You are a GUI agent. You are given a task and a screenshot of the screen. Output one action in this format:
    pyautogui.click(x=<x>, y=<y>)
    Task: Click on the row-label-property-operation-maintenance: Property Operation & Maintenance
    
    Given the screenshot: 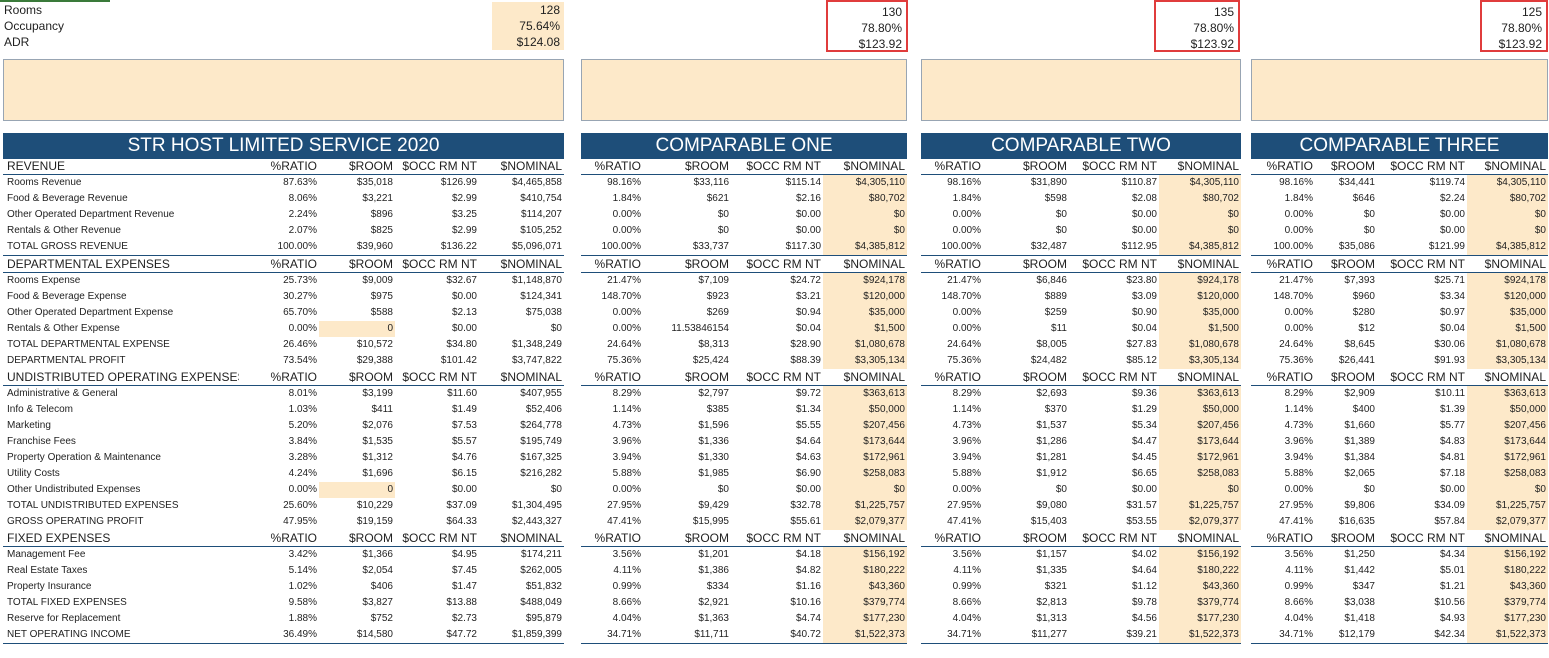 What is the action you would take?
    pyautogui.click(x=84, y=457)
    